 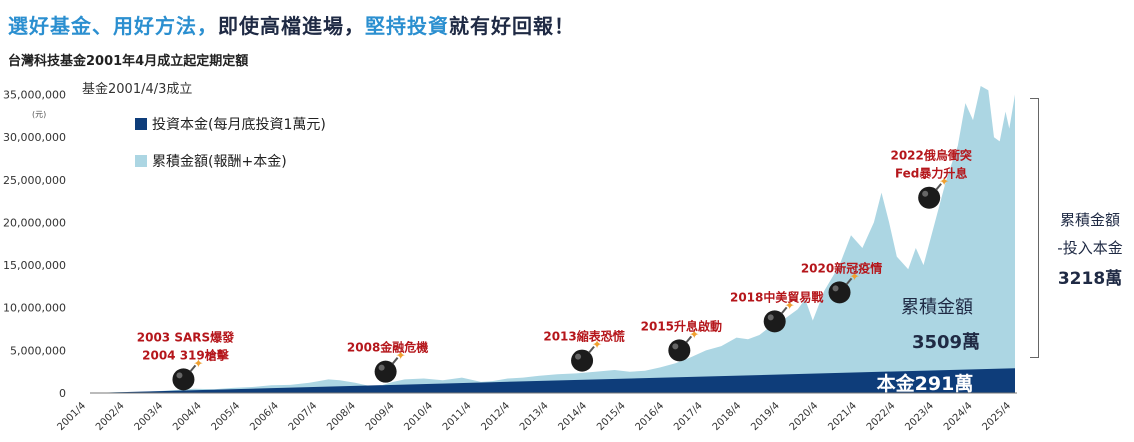 What do you see at coordinates (141, 161) in the screenshot?
I see `legend-swatch-accumulated` at bounding box center [141, 161].